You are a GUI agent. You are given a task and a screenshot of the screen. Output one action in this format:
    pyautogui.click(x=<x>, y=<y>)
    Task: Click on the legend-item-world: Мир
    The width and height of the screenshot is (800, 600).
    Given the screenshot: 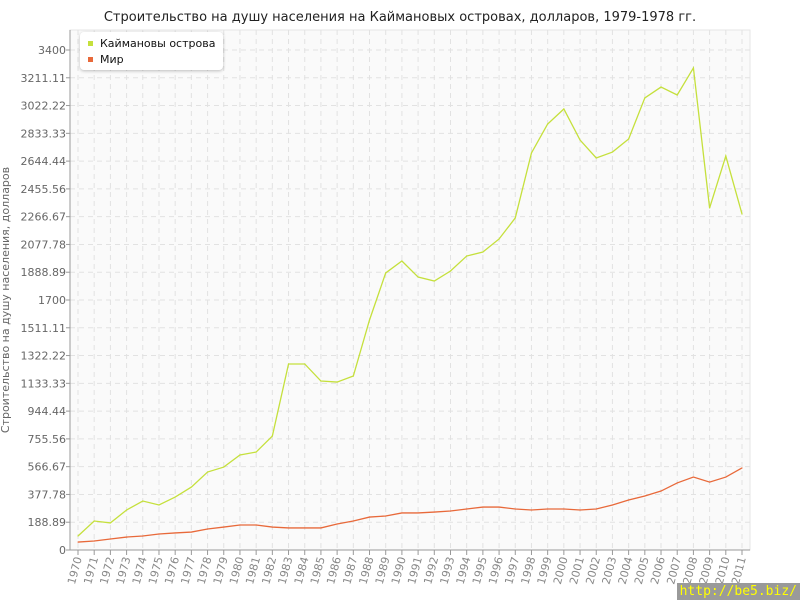 What is the action you would take?
    pyautogui.click(x=151, y=59)
    